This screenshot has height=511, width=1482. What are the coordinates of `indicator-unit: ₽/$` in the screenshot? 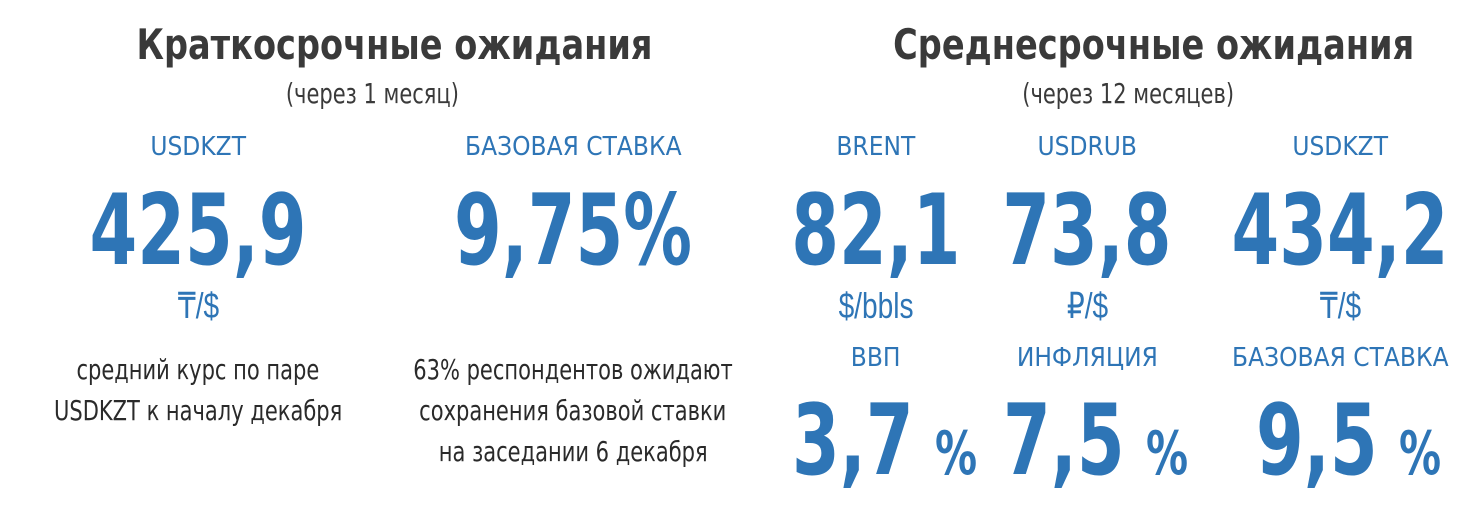 It's located at (1087, 306).